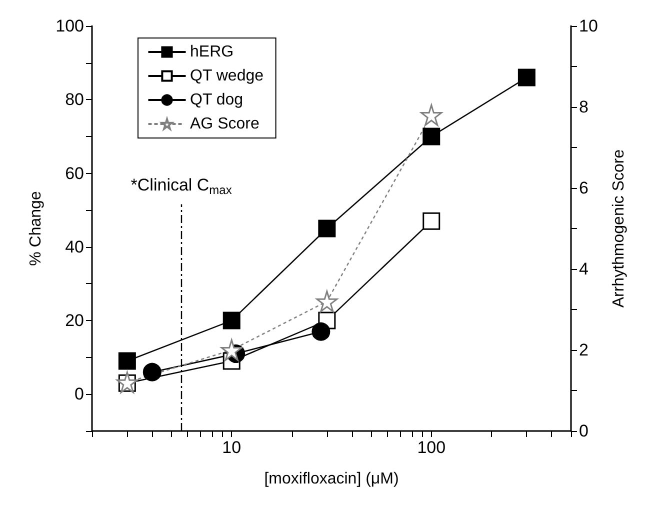  Describe the element at coordinates (217, 100) in the screenshot. I see `legend-label: QT dog` at that location.